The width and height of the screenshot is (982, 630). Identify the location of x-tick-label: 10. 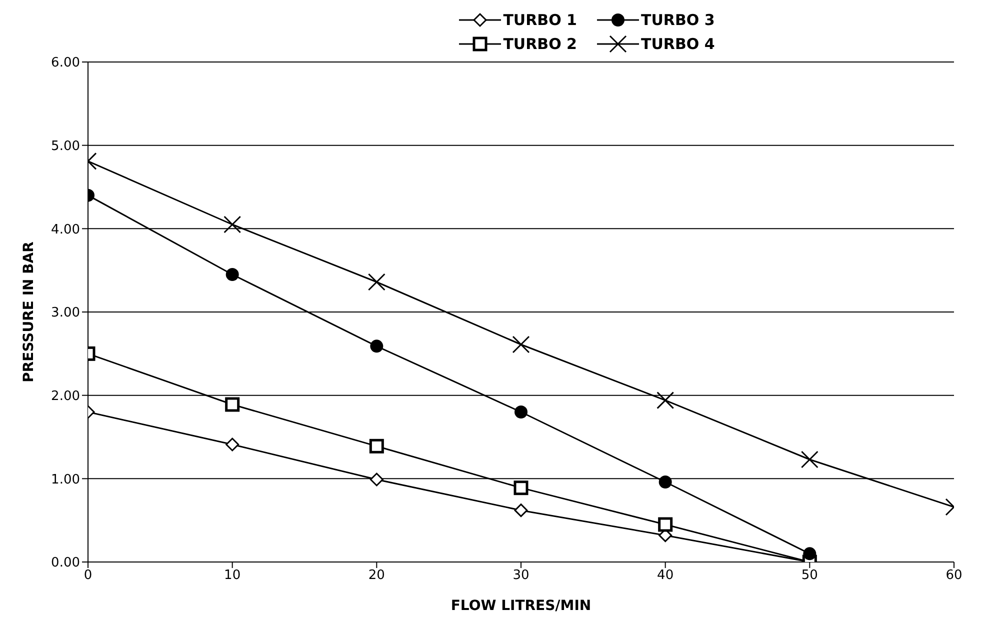
(232, 576).